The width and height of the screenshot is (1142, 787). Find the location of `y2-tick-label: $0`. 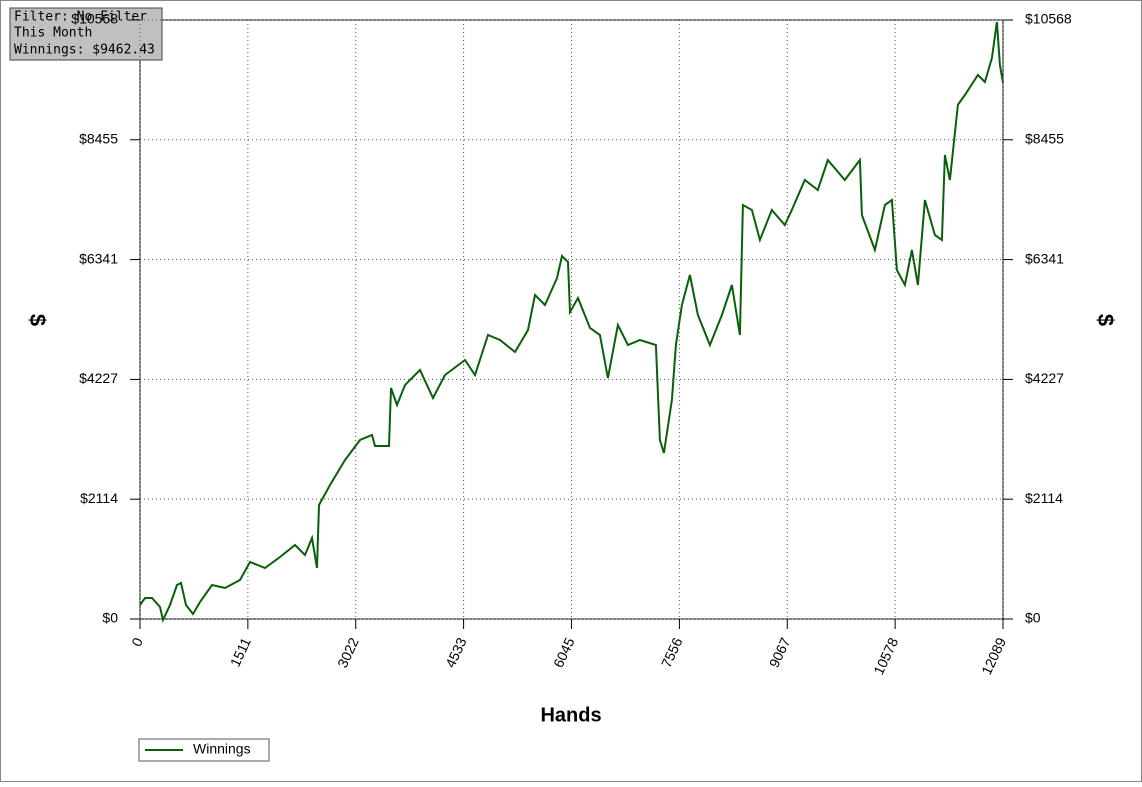

y2-tick-label: $0 is located at coordinates (1033, 618).